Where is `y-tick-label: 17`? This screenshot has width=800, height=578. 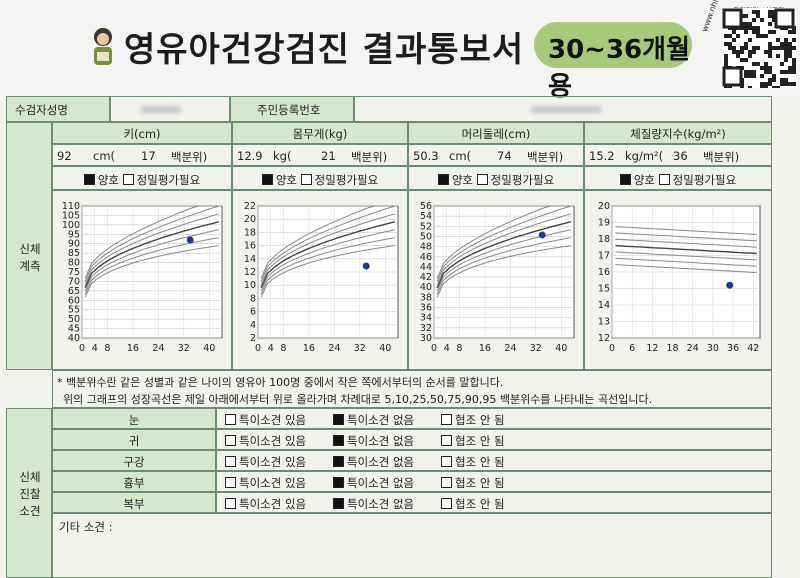
y-tick-label: 17 is located at coordinates (604, 256).